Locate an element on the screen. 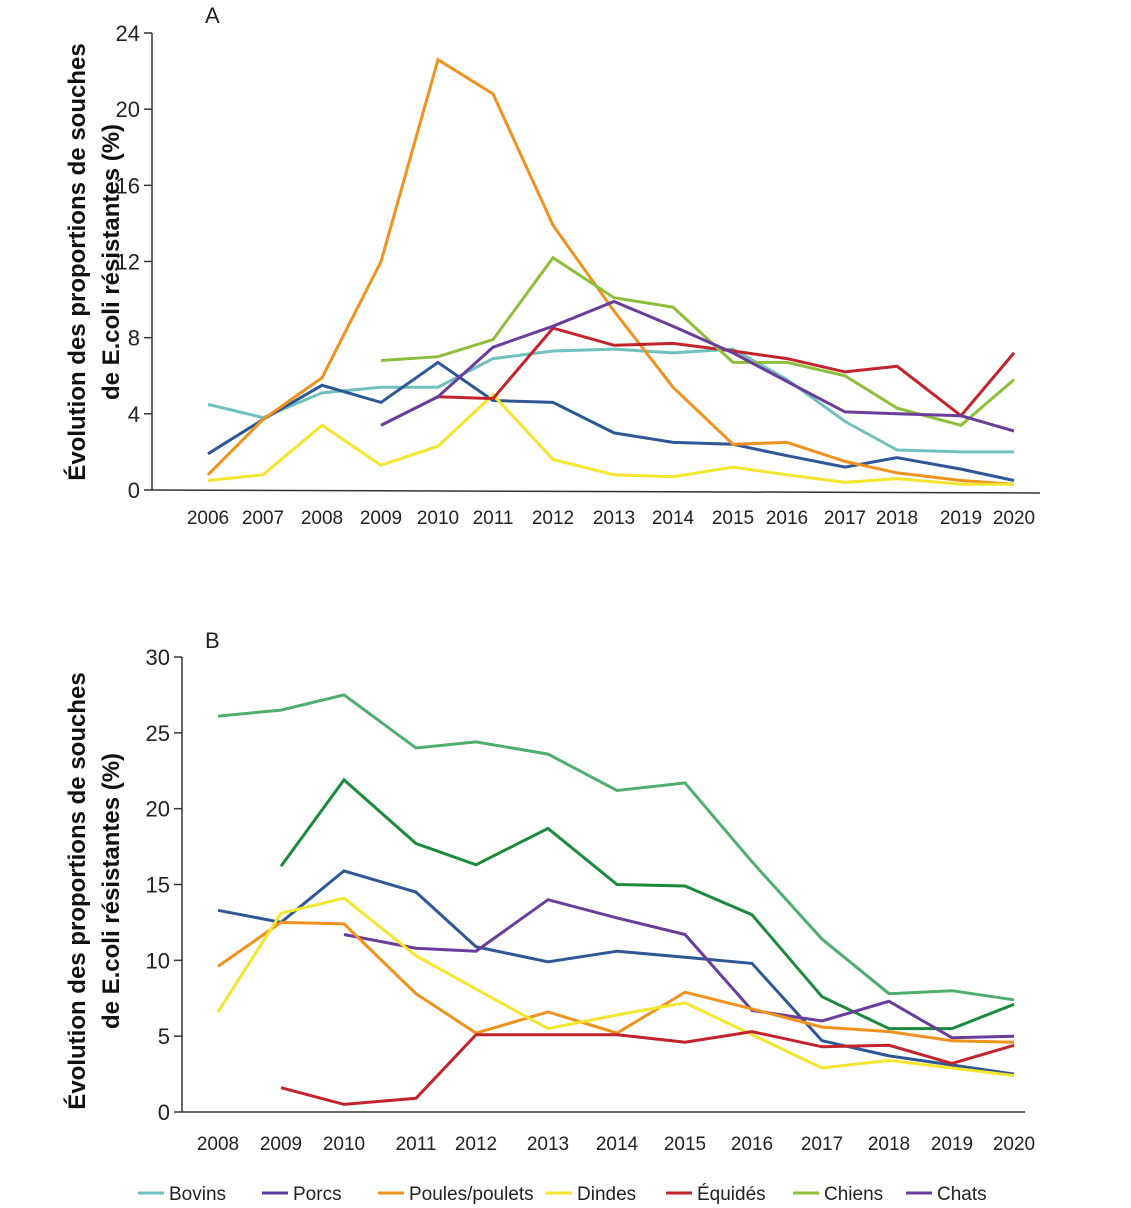  y-tick-label: 30 is located at coordinates (158, 657).